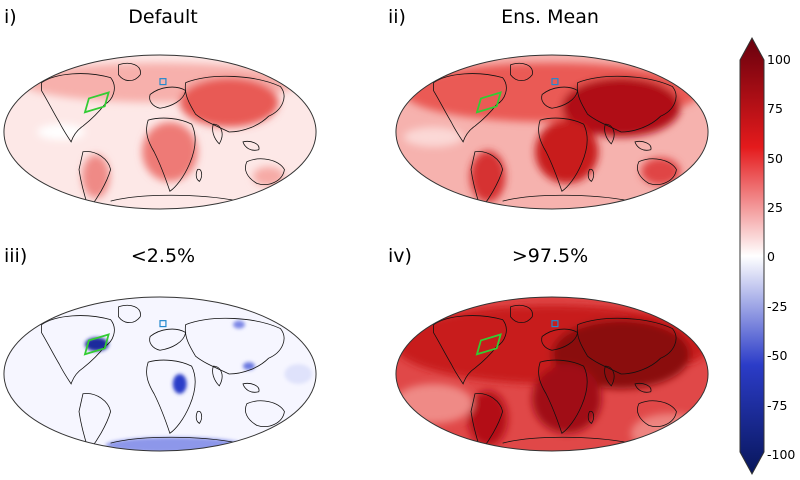  I want to click on colorbar-tick: 100, so click(779, 59).